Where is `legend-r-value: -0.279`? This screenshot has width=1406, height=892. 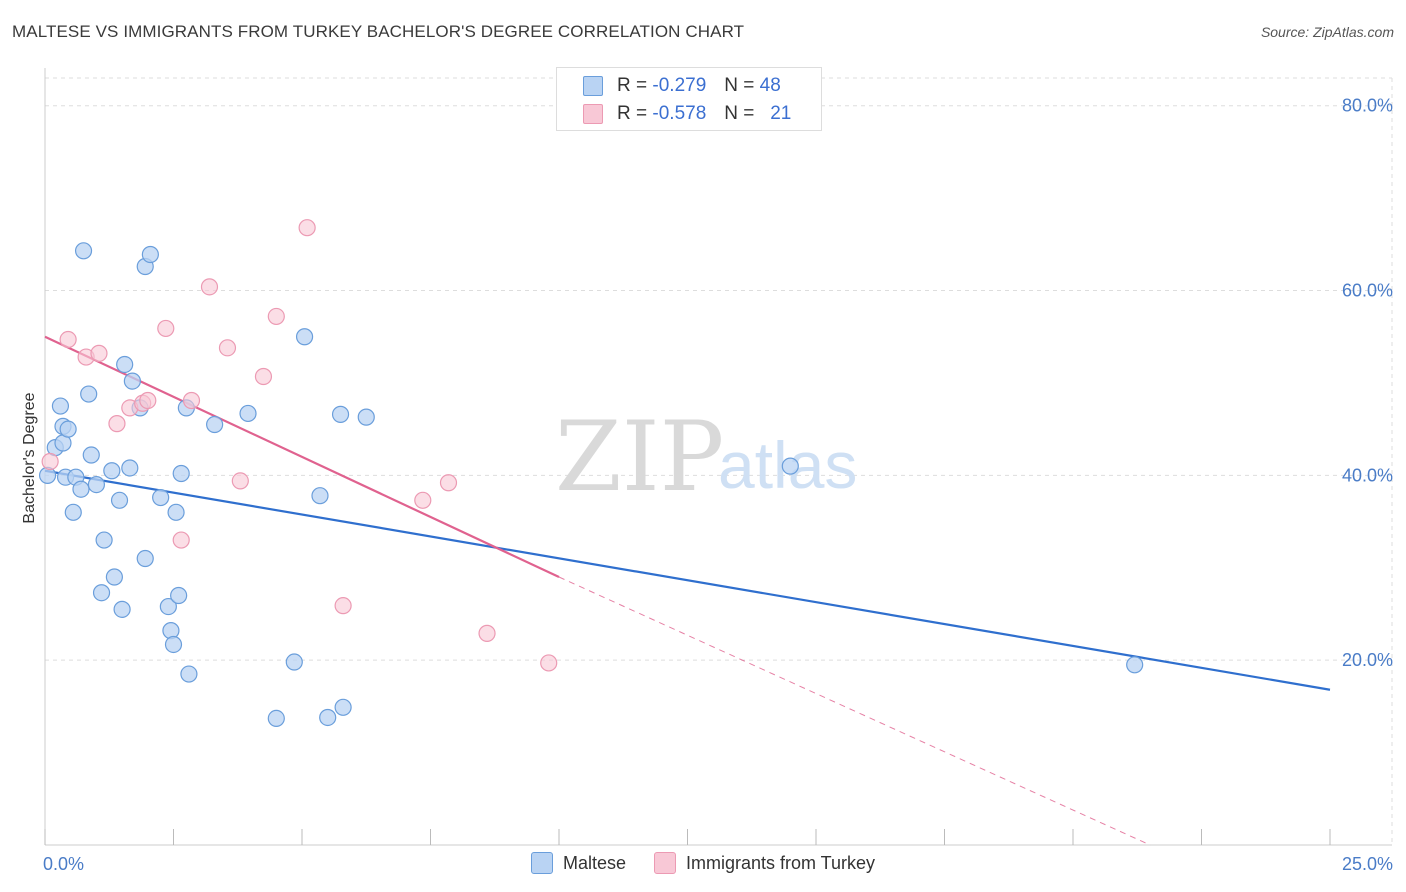
legend-r-value: -0.279 is located at coordinates (679, 85).